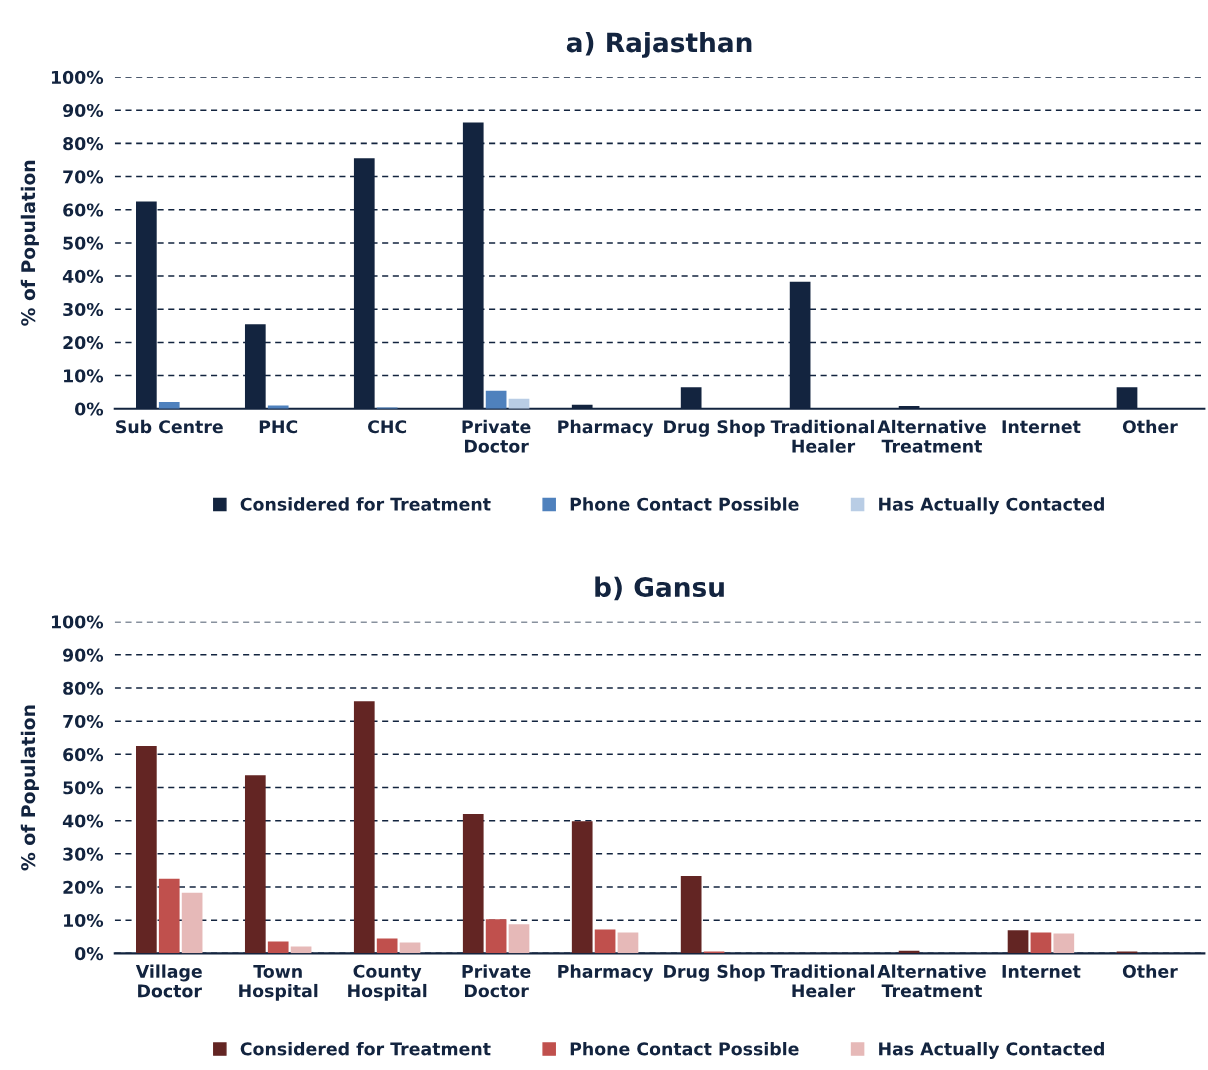  Describe the element at coordinates (169, 426) in the screenshot. I see `x-tick-label: Sub Centre` at that location.